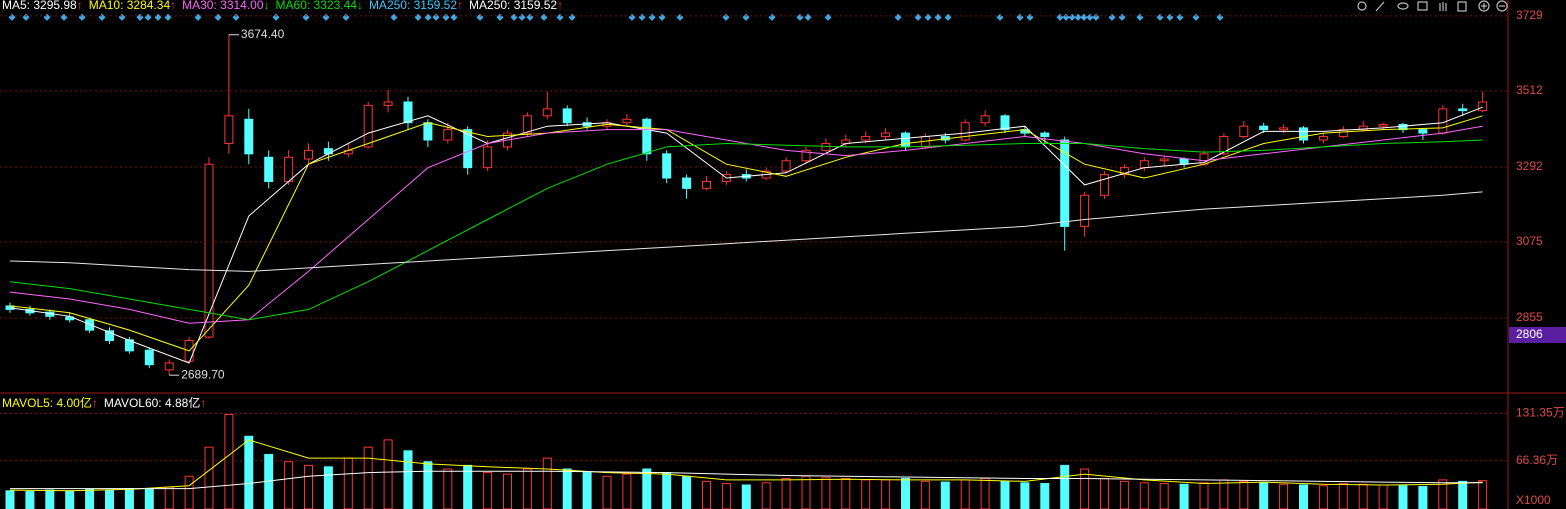  Describe the element at coordinates (1443, 6) in the screenshot. I see `hand-icon` at that location.